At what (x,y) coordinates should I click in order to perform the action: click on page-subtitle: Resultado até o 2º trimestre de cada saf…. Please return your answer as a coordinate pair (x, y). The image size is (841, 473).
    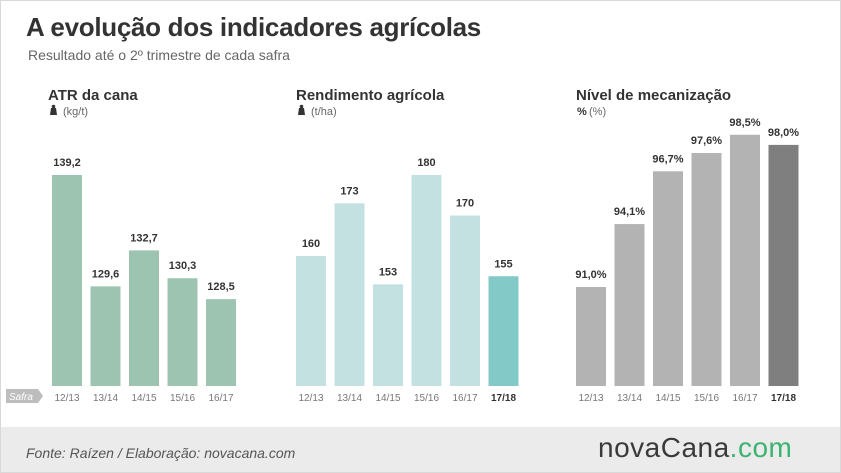
    Looking at the image, I should click on (159, 55).